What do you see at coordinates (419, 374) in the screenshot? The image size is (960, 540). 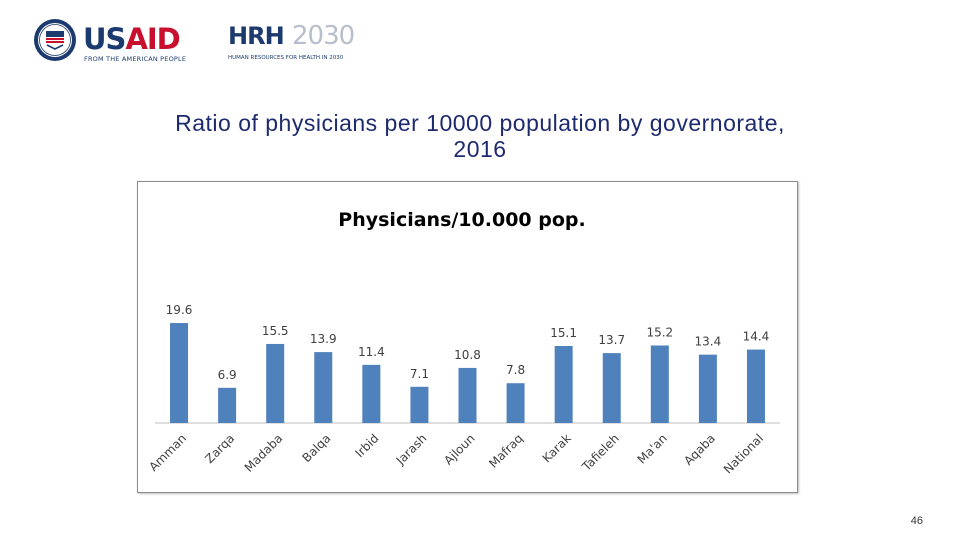 I see `value-label: 7.1` at bounding box center [419, 374].